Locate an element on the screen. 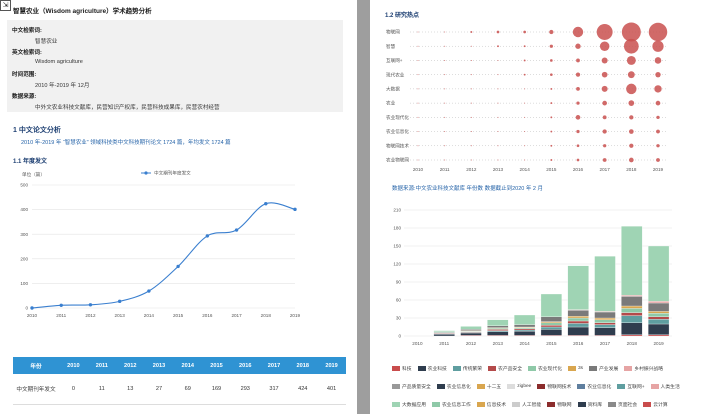 The width and height of the screenshot is (703, 414). legend-label: 乡村振兴战略 is located at coordinates (649, 369).